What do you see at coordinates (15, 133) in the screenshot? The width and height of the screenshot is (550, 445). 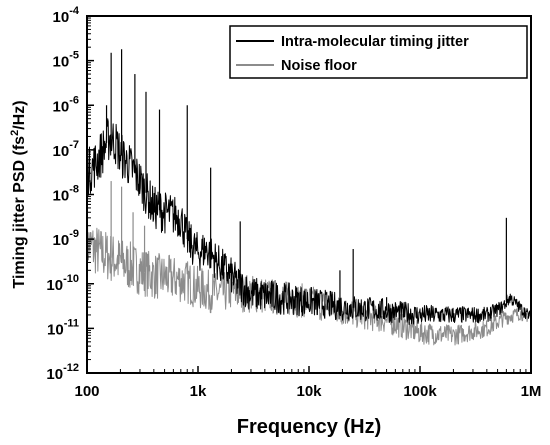 I see `y-axis-title-sup: 2` at bounding box center [15, 133].